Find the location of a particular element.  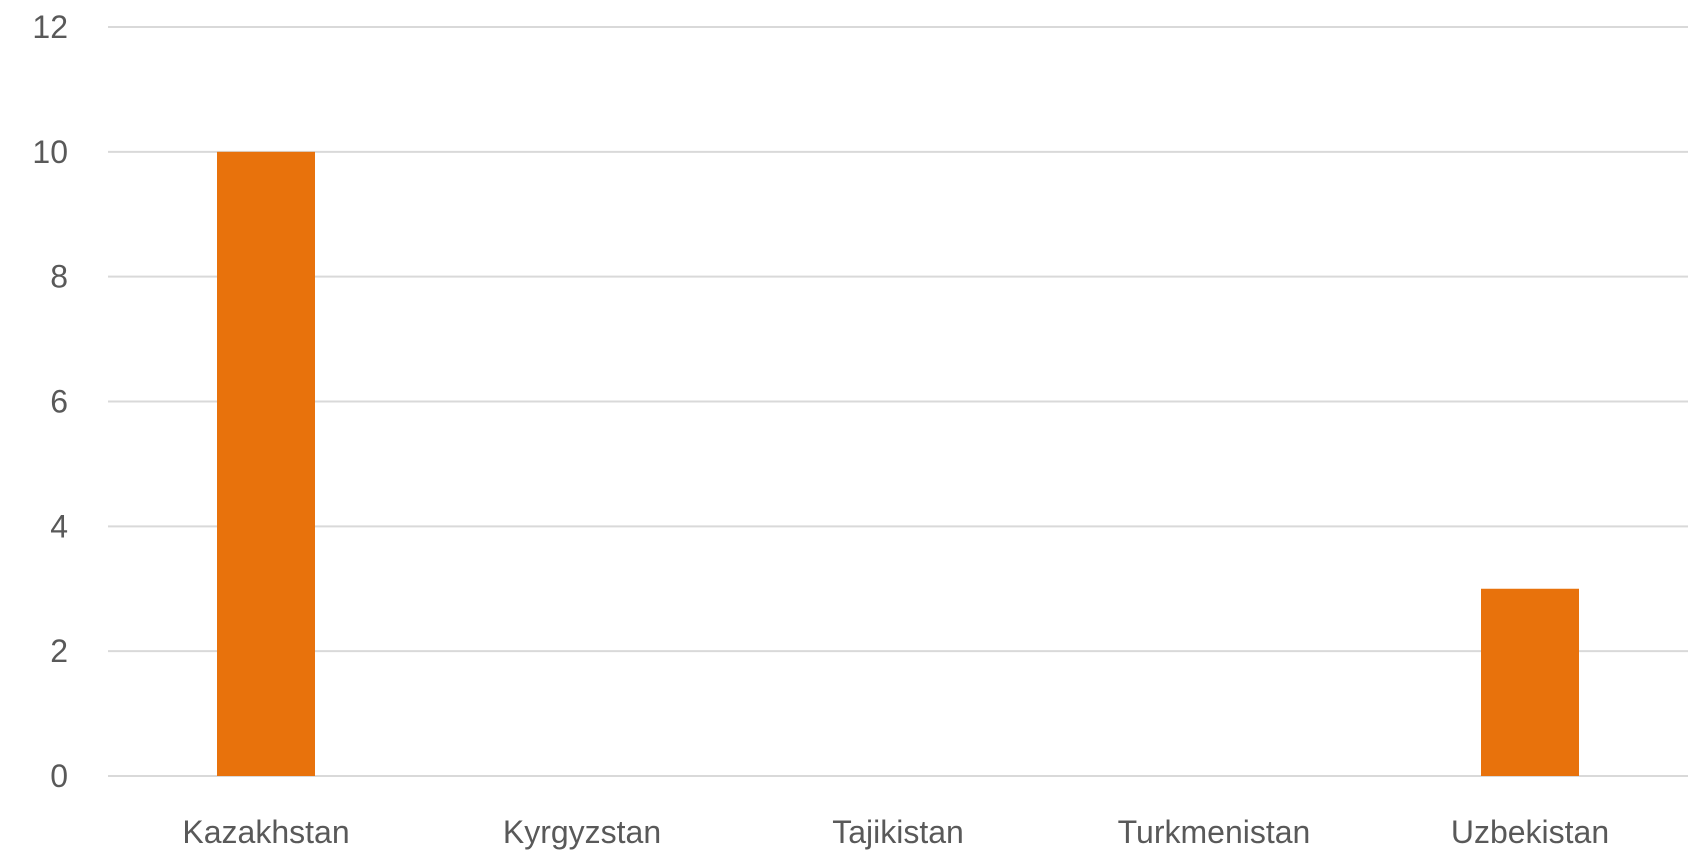

x-tick-label-kyrgyzstan: Kyrgyzstan is located at coordinates (582, 832).